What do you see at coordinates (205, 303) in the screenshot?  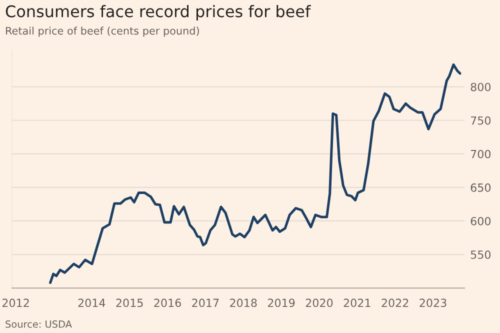 I see `x-tick-label: 2017` at bounding box center [205, 303].